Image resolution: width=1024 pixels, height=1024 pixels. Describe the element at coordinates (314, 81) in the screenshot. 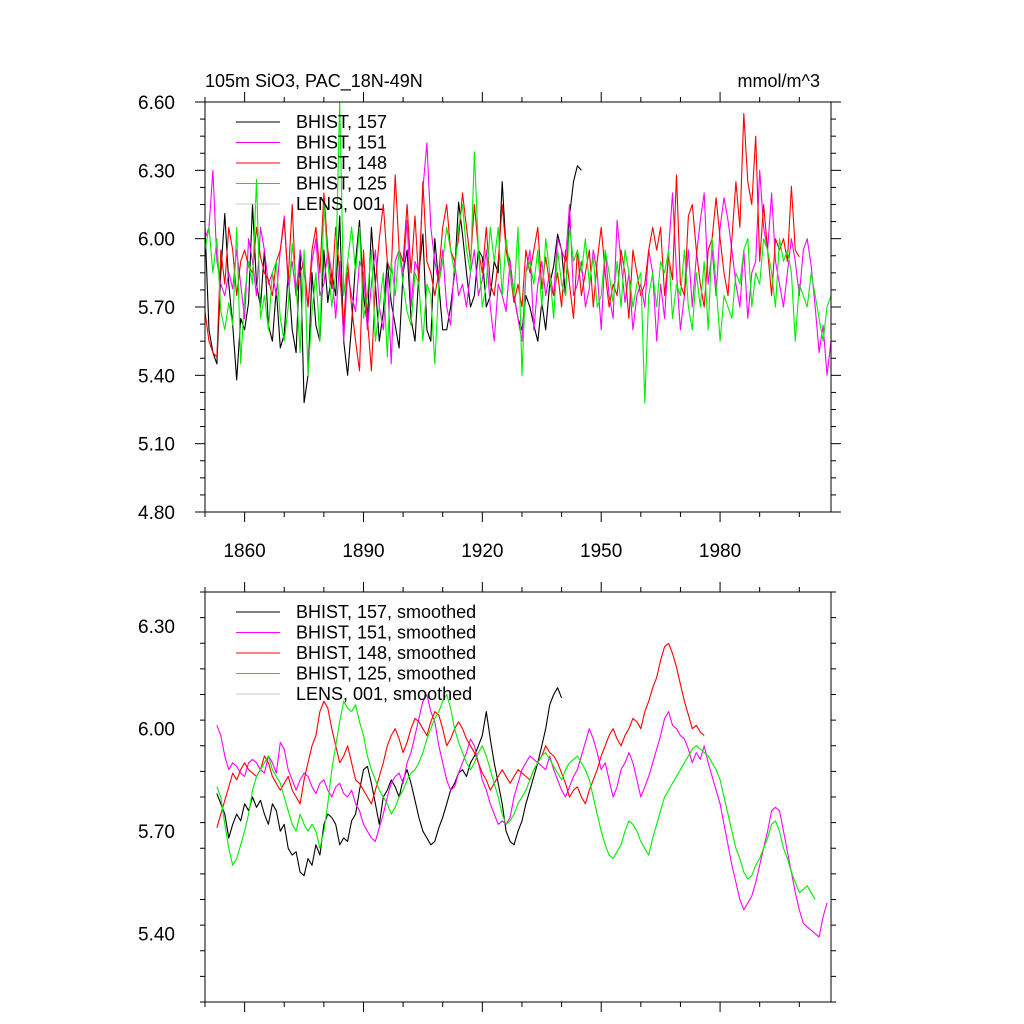

I see `chart-title: 105m SiO3, PAC_18N-49N` at that location.